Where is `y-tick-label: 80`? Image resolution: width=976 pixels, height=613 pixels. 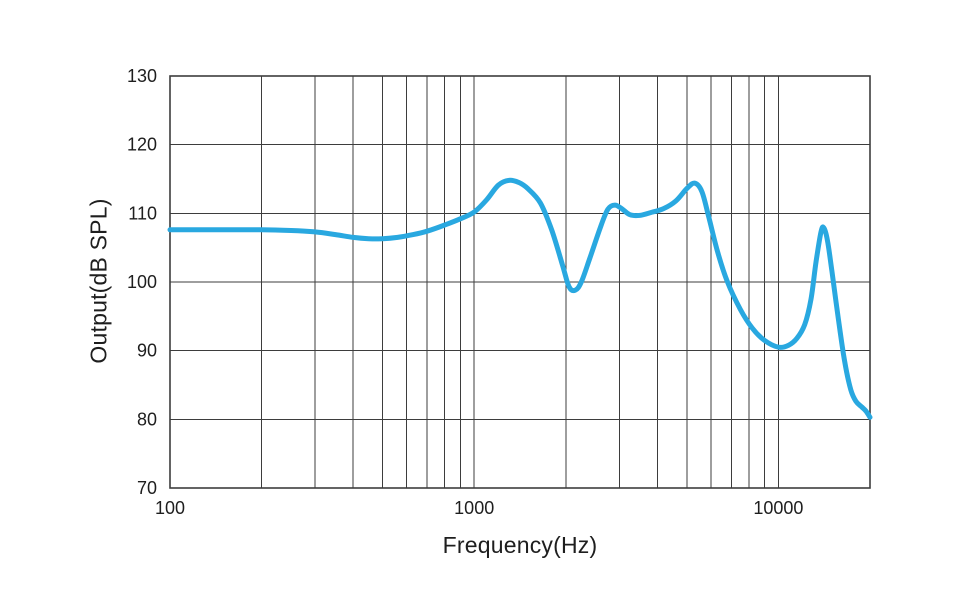 y-tick-label: 80 is located at coordinates (147, 419).